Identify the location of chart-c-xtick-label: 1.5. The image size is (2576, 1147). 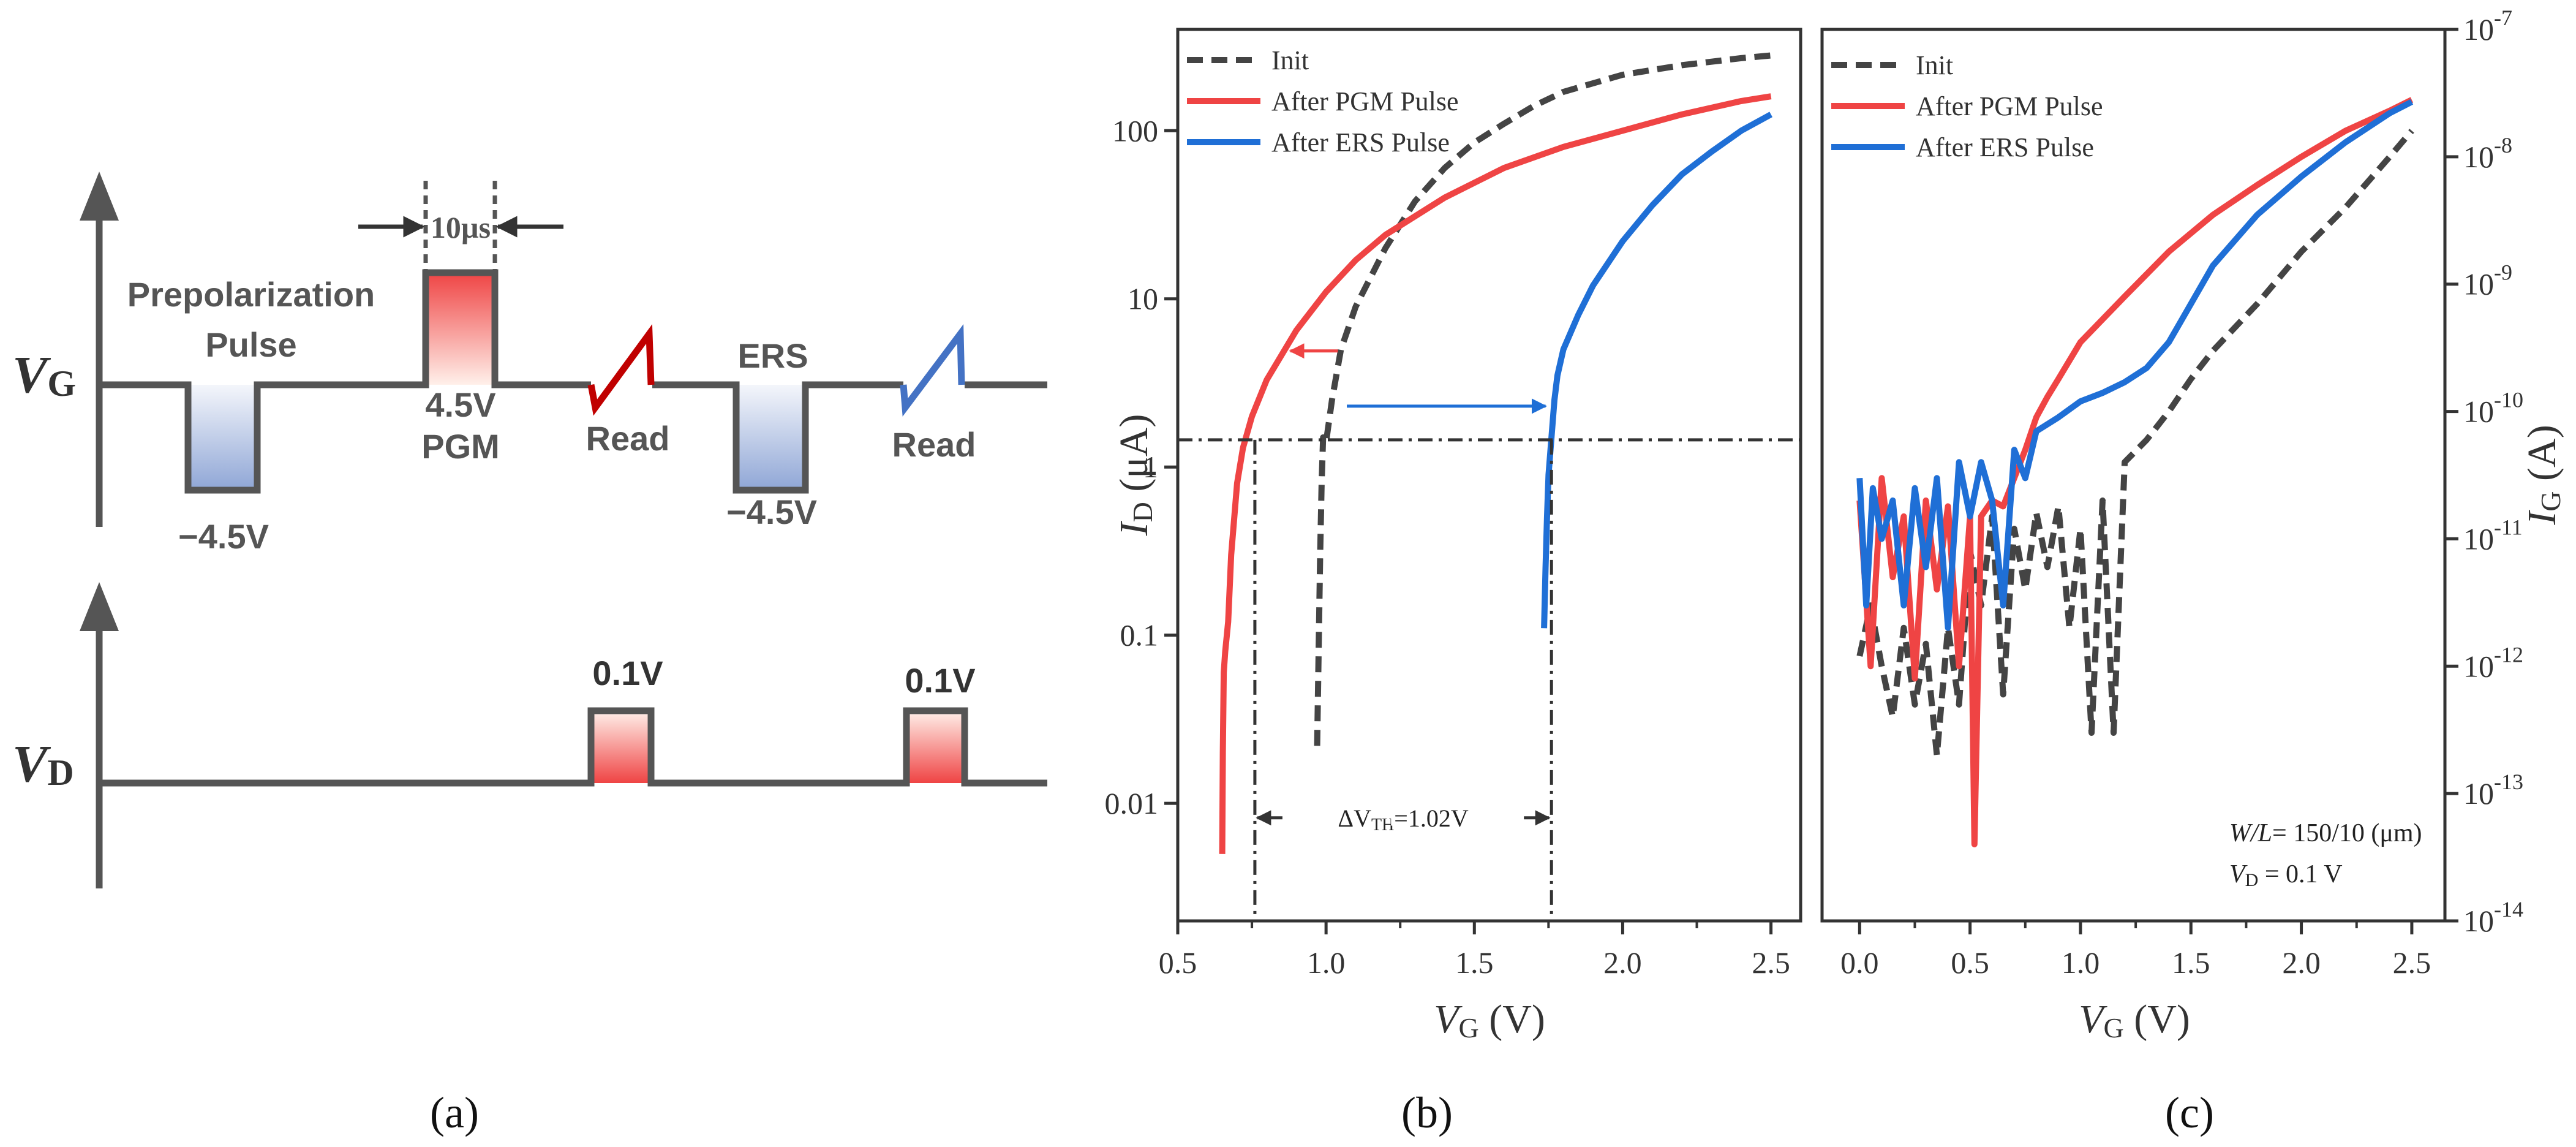
(2191, 962).